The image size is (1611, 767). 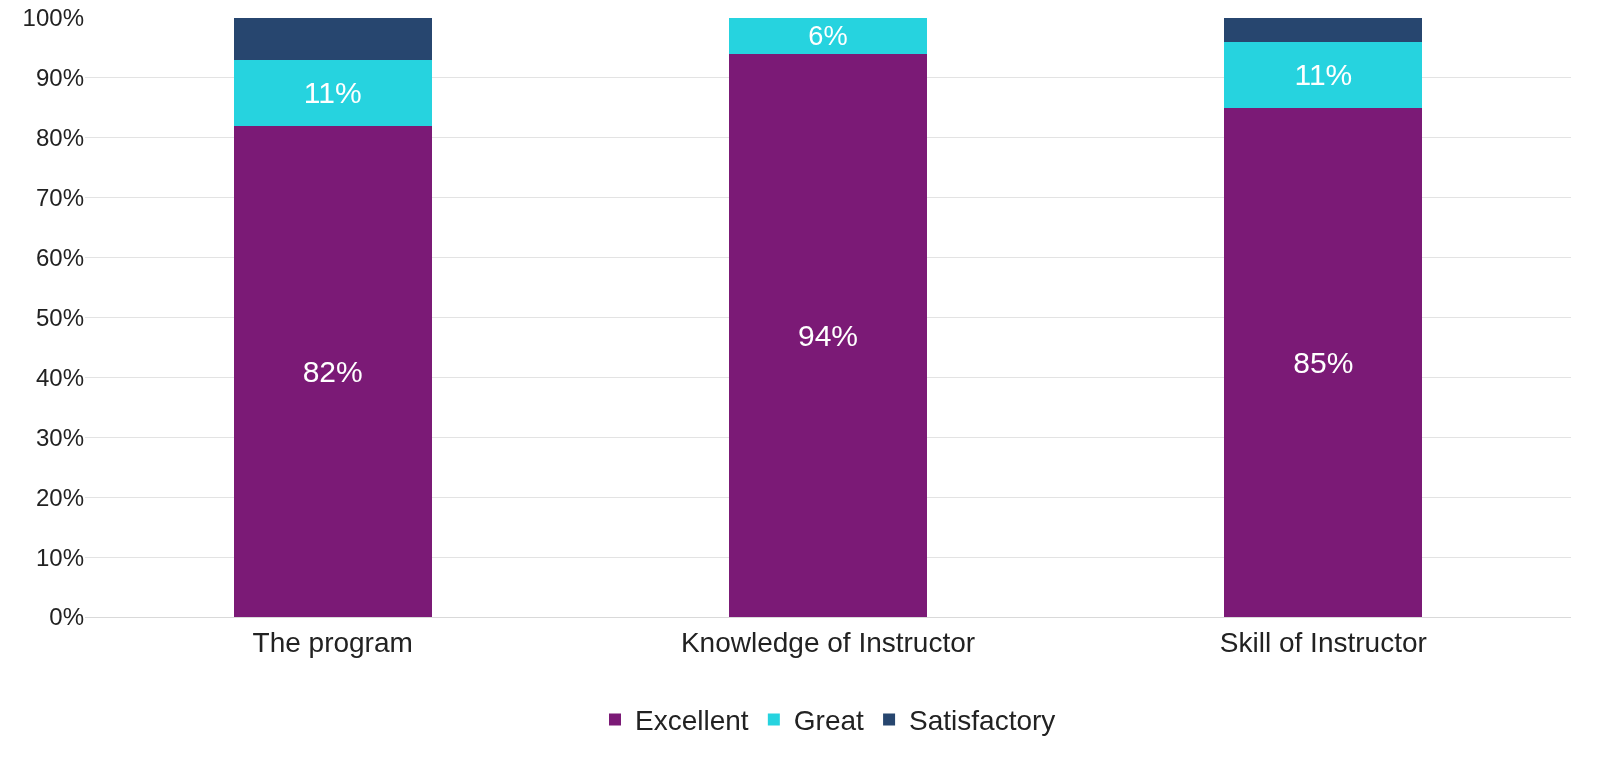 What do you see at coordinates (982, 721) in the screenshot?
I see `legend-label: Satisfactory` at bounding box center [982, 721].